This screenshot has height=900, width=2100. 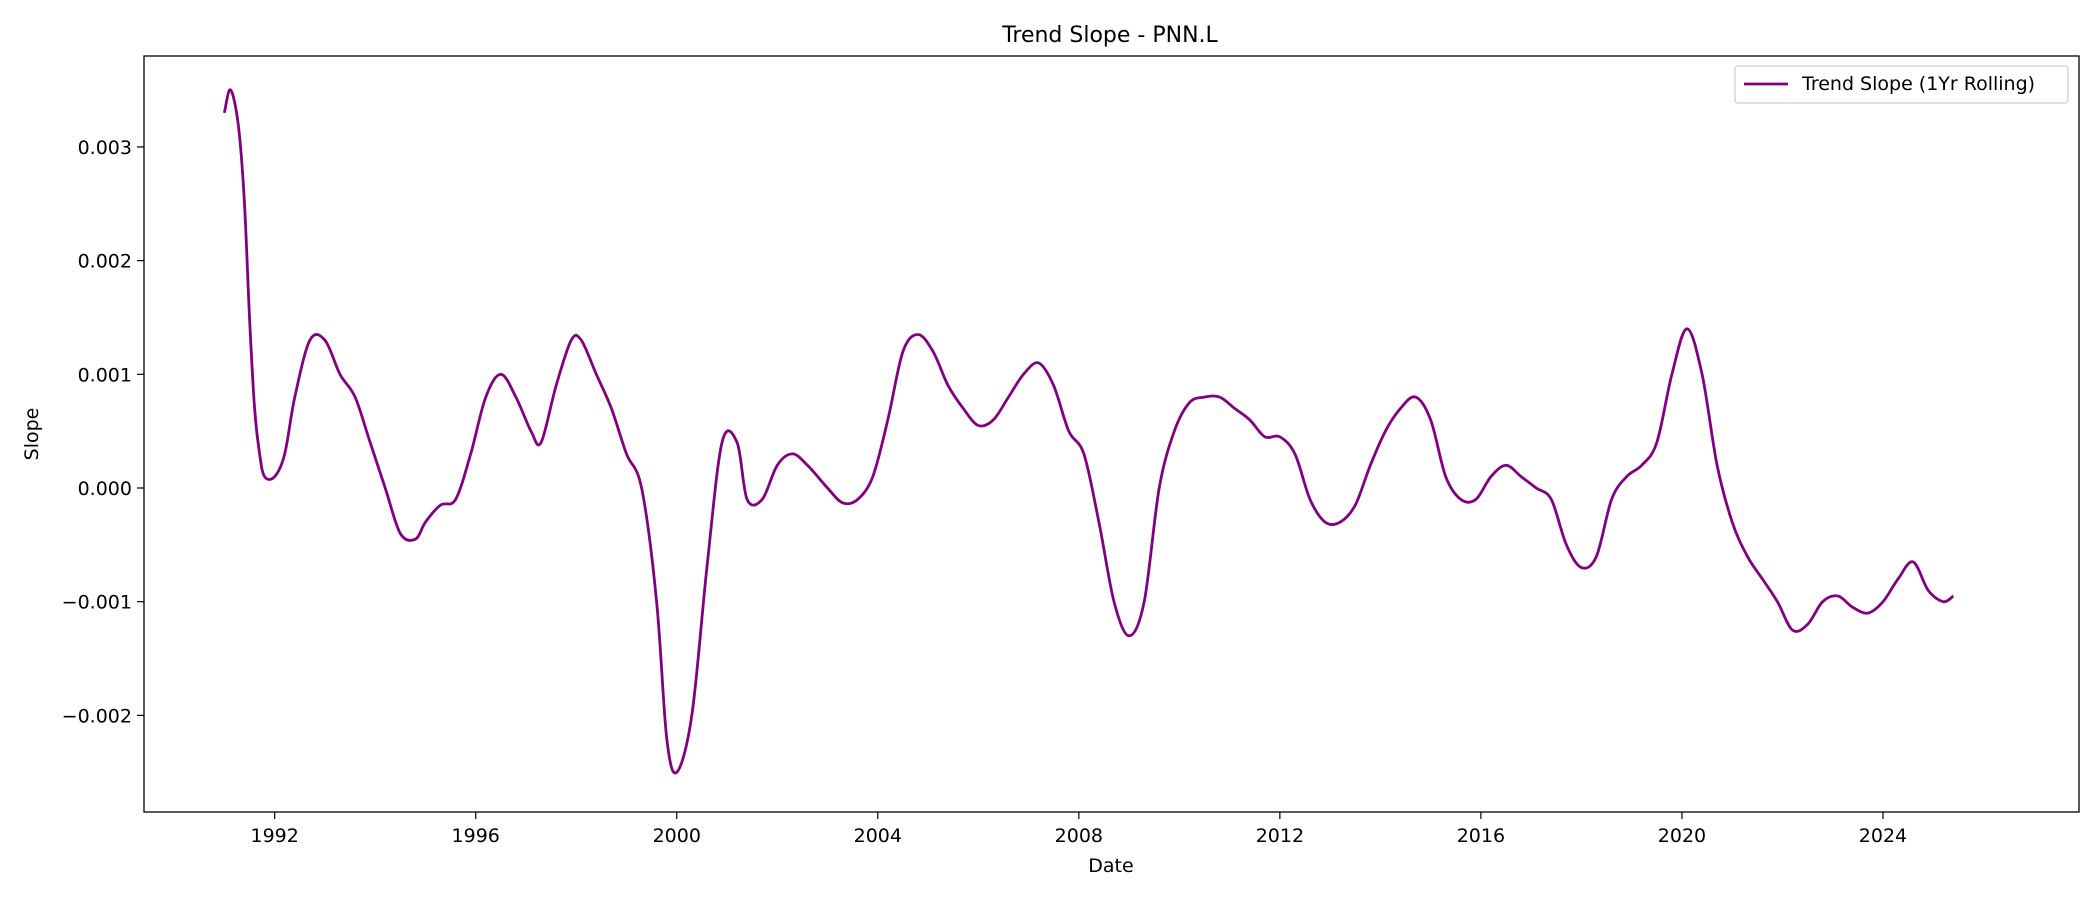 What do you see at coordinates (32, 434) in the screenshot?
I see `y-axis-label: Slope` at bounding box center [32, 434].